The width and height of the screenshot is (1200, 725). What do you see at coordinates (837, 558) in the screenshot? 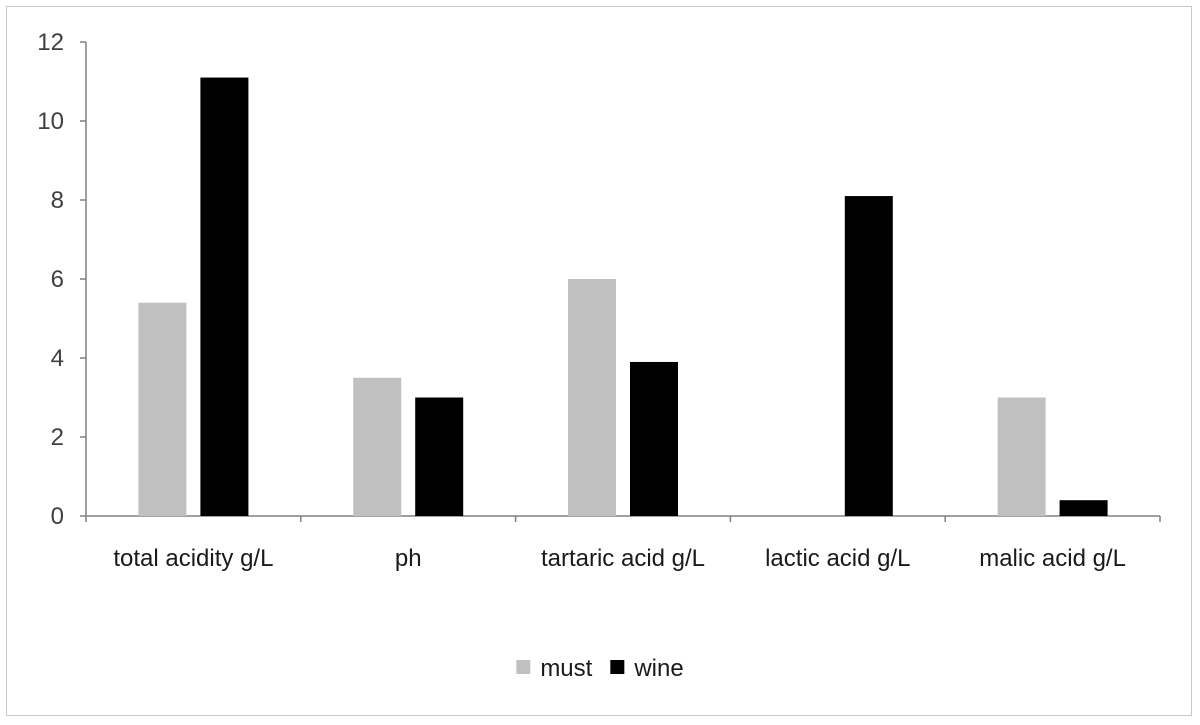
I see `x-tick-label: lactic acid g/L` at bounding box center [837, 558].